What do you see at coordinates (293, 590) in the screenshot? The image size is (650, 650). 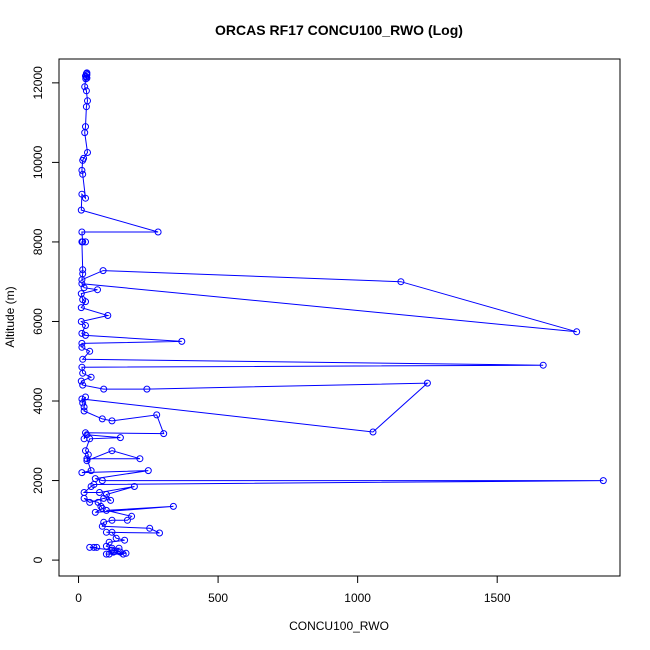 I see `x-axis: 0 500 1000 1500` at bounding box center [293, 590].